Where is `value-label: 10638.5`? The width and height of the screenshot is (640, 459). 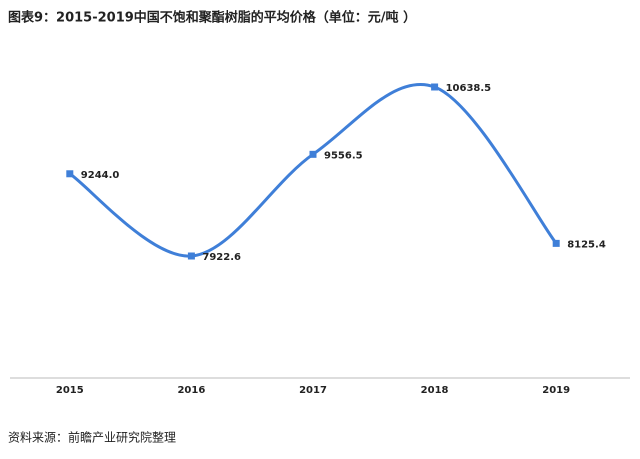 value-label: 10638.5 is located at coordinates (469, 88).